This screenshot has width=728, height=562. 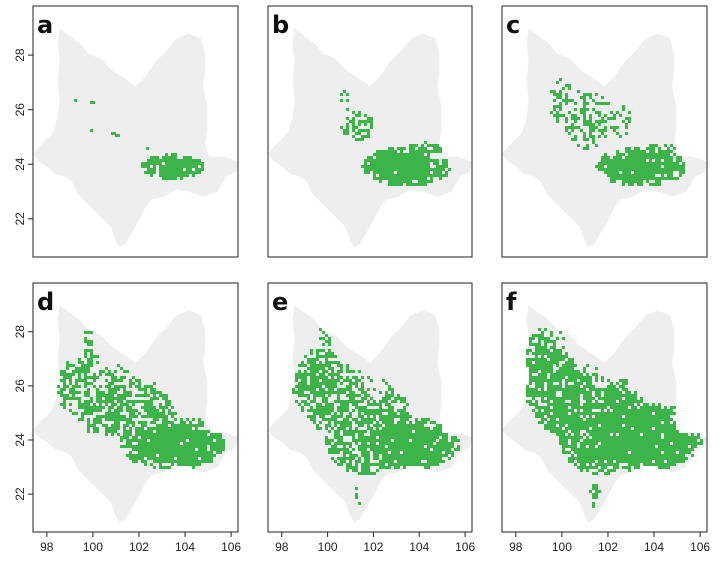 I want to click on map-panel-a: a 28 26 24 22, so click(x=126, y=131).